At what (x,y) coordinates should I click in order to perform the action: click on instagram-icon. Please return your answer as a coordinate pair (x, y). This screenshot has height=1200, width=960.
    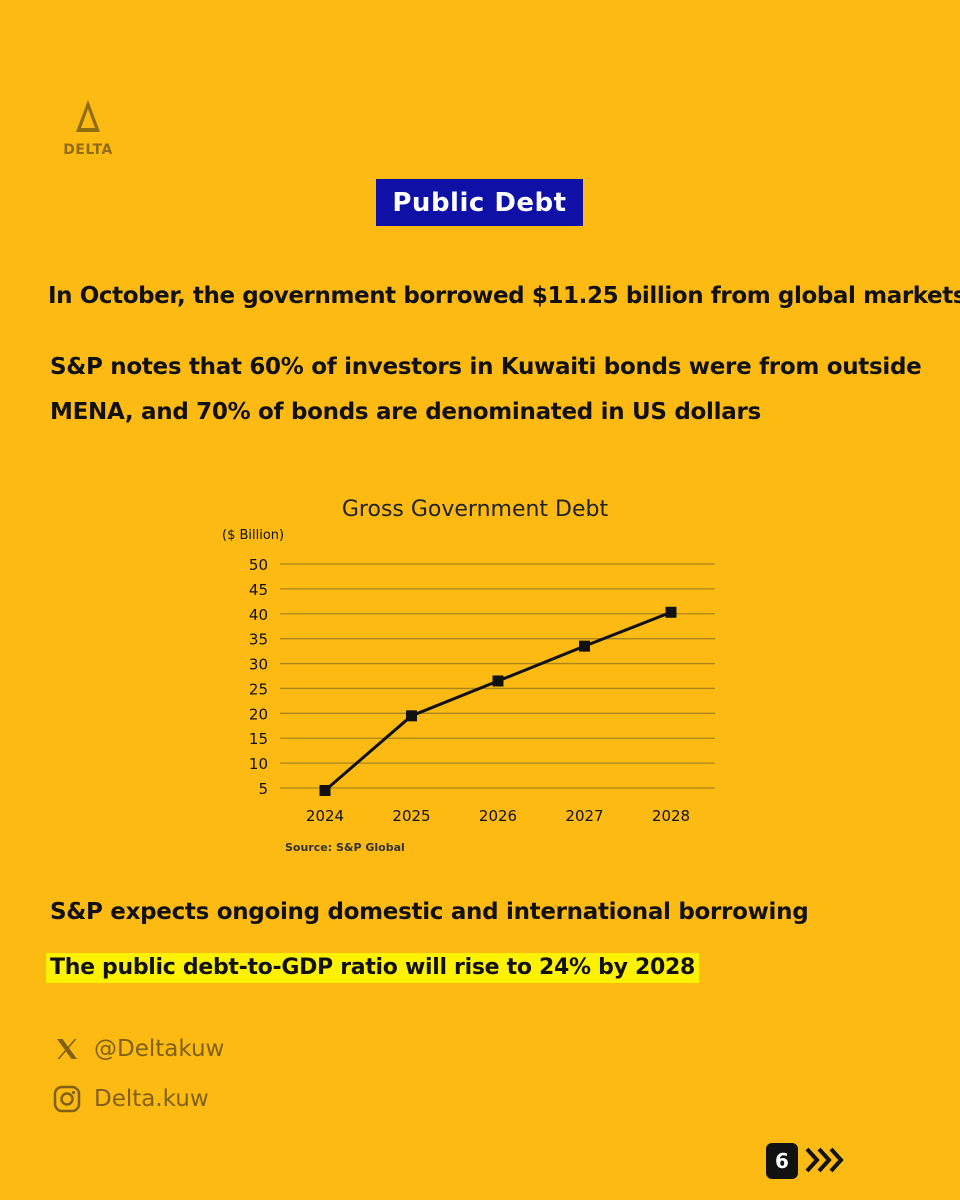
    Looking at the image, I should click on (67, 1099).